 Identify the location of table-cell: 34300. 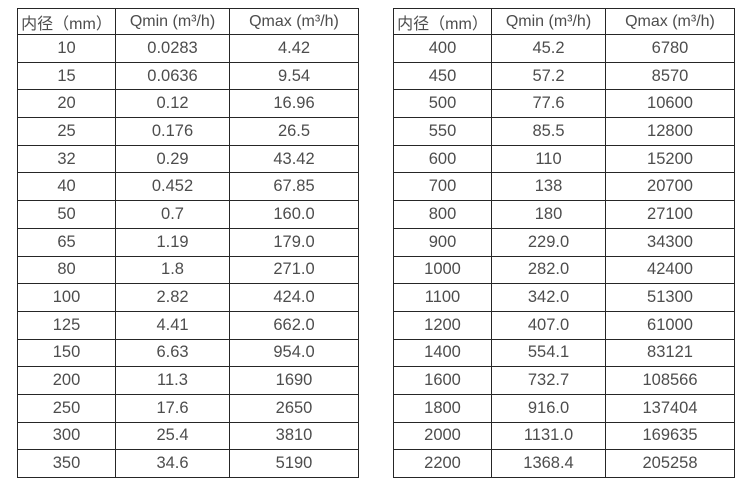
(670, 242).